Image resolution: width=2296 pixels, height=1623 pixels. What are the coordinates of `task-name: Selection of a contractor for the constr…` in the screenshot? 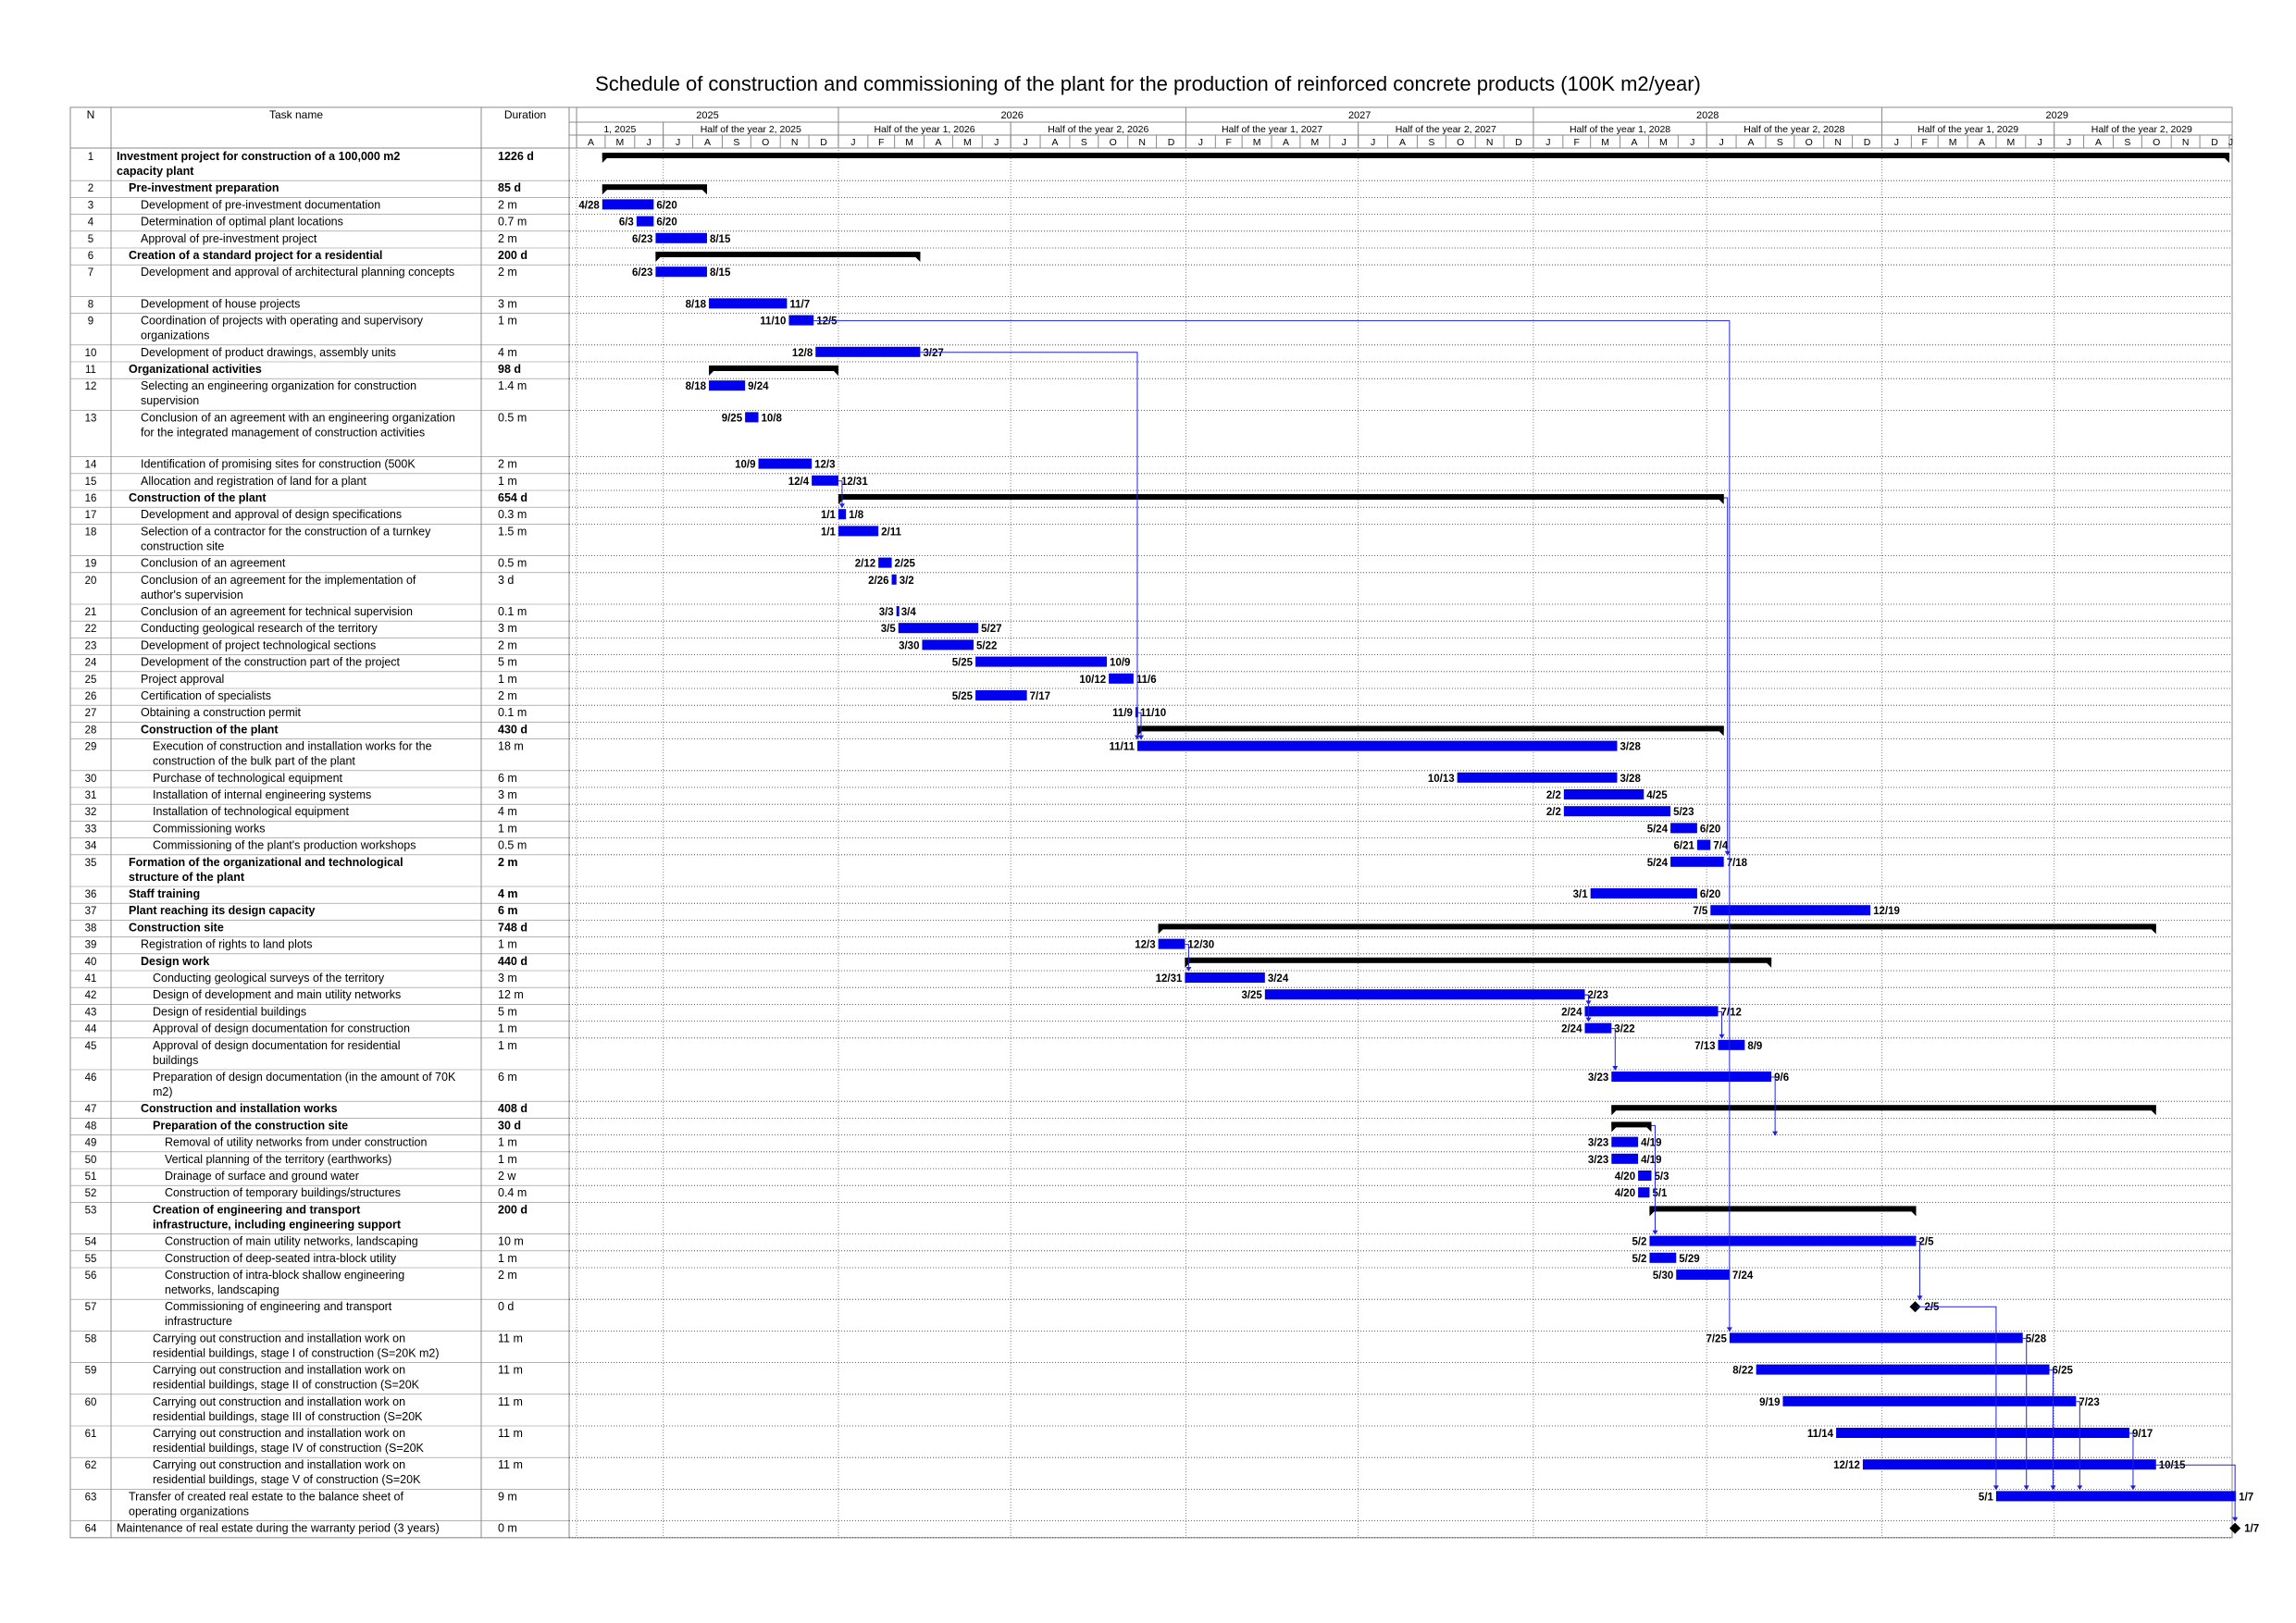 It's located at (286, 531).